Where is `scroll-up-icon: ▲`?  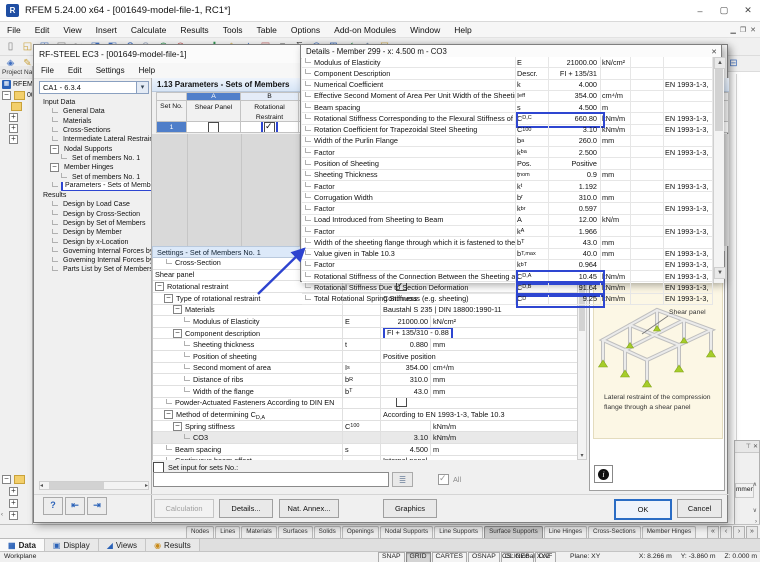
scroll-up-icon: ▲ is located at coordinates (720, 63).